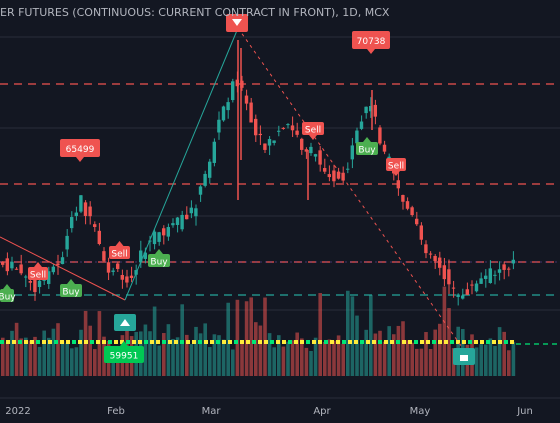  Describe the element at coordinates (371, 51) in the screenshot. I see `price-label-peak-apr-pointer` at that location.